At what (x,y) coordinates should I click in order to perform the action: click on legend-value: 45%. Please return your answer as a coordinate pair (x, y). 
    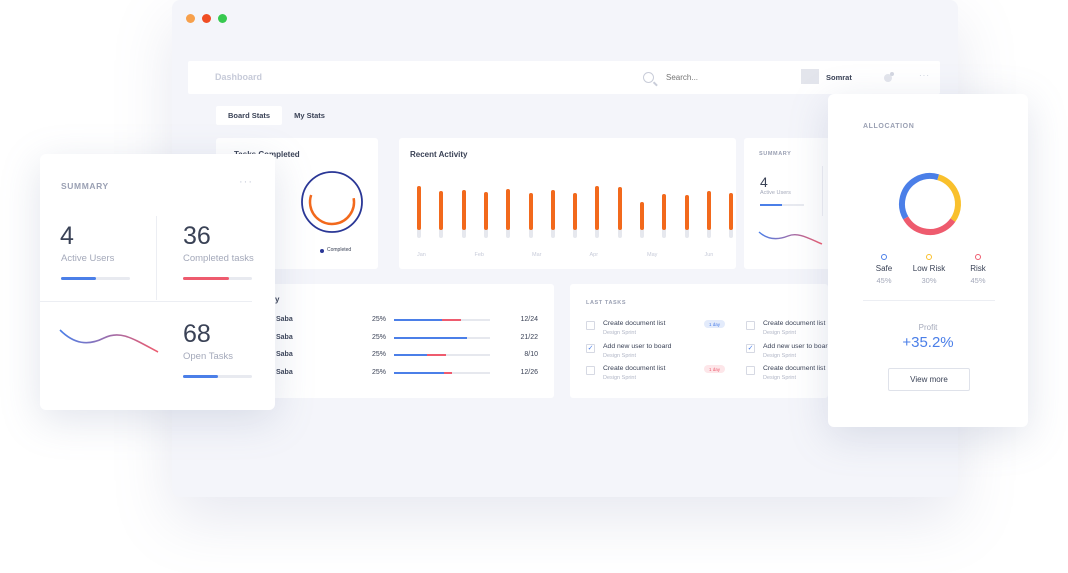
    Looking at the image, I should click on (884, 280).